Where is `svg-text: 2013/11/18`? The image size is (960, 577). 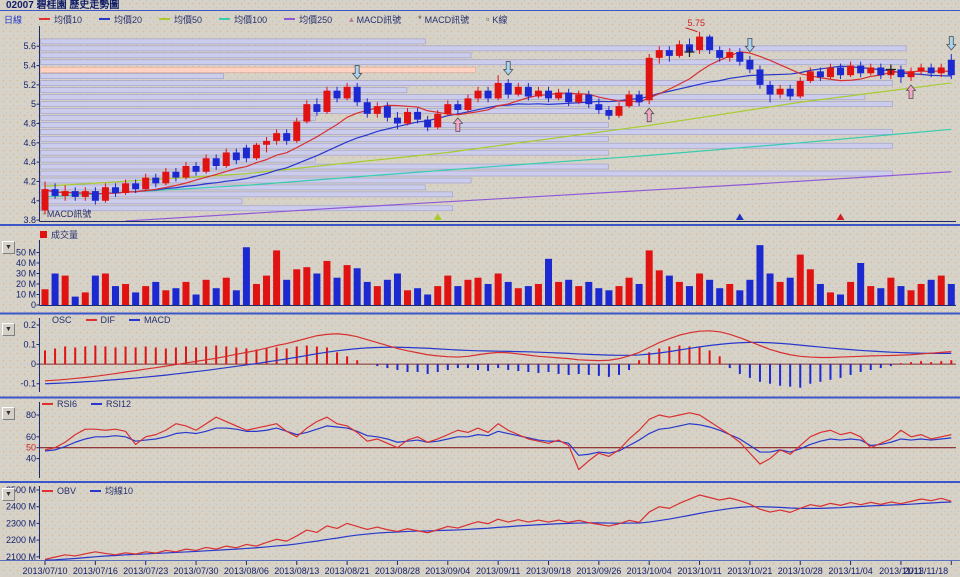 svg-text: 2013/11/18 is located at coordinates (926, 571).